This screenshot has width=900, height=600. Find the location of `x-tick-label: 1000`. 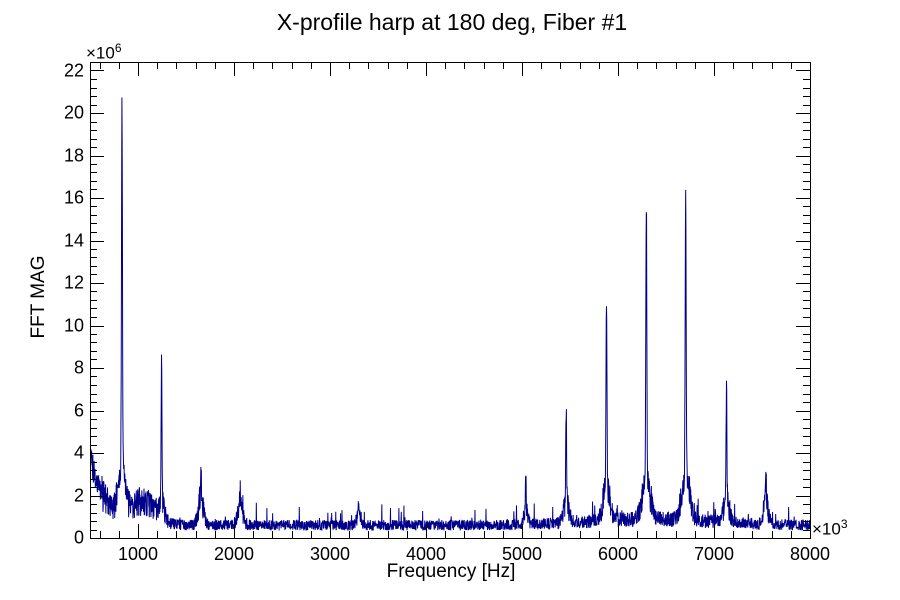

x-tick-label: 1000 is located at coordinates (138, 554).